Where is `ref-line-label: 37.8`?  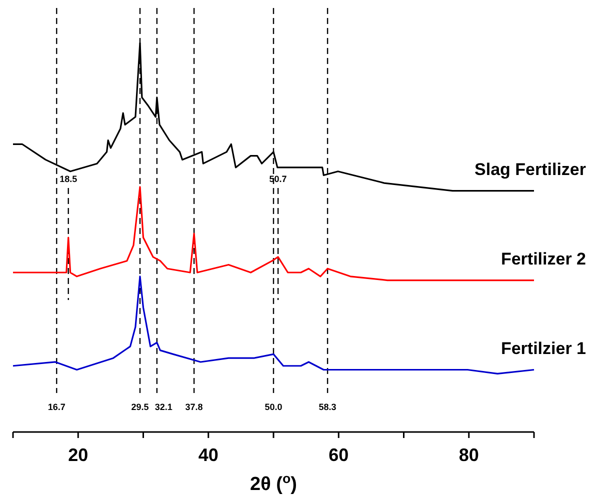 ref-line-label: 37.8 is located at coordinates (194, 407).